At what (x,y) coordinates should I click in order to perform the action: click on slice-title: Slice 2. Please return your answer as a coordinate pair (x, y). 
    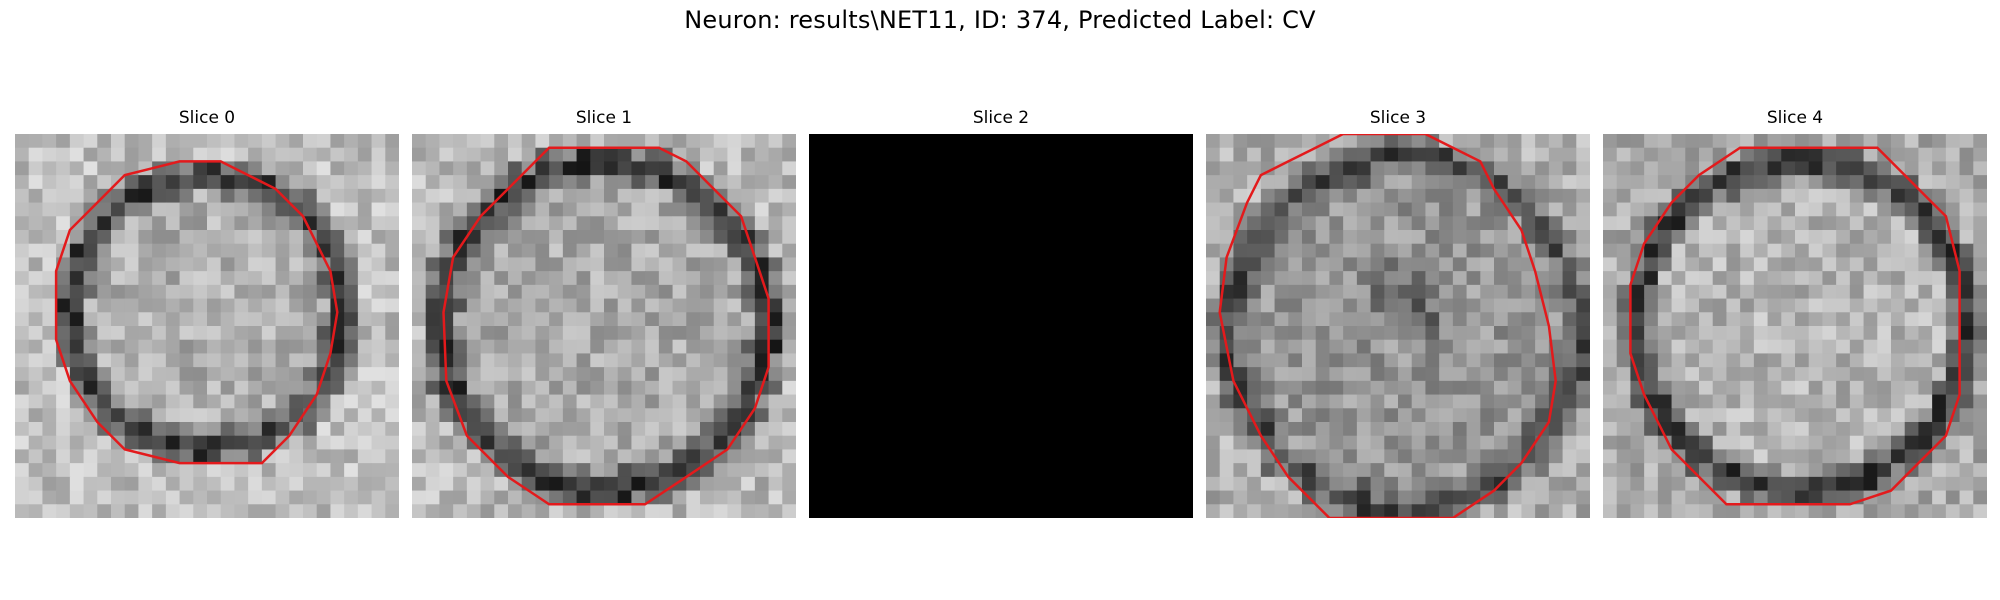
    Looking at the image, I should click on (1001, 118).